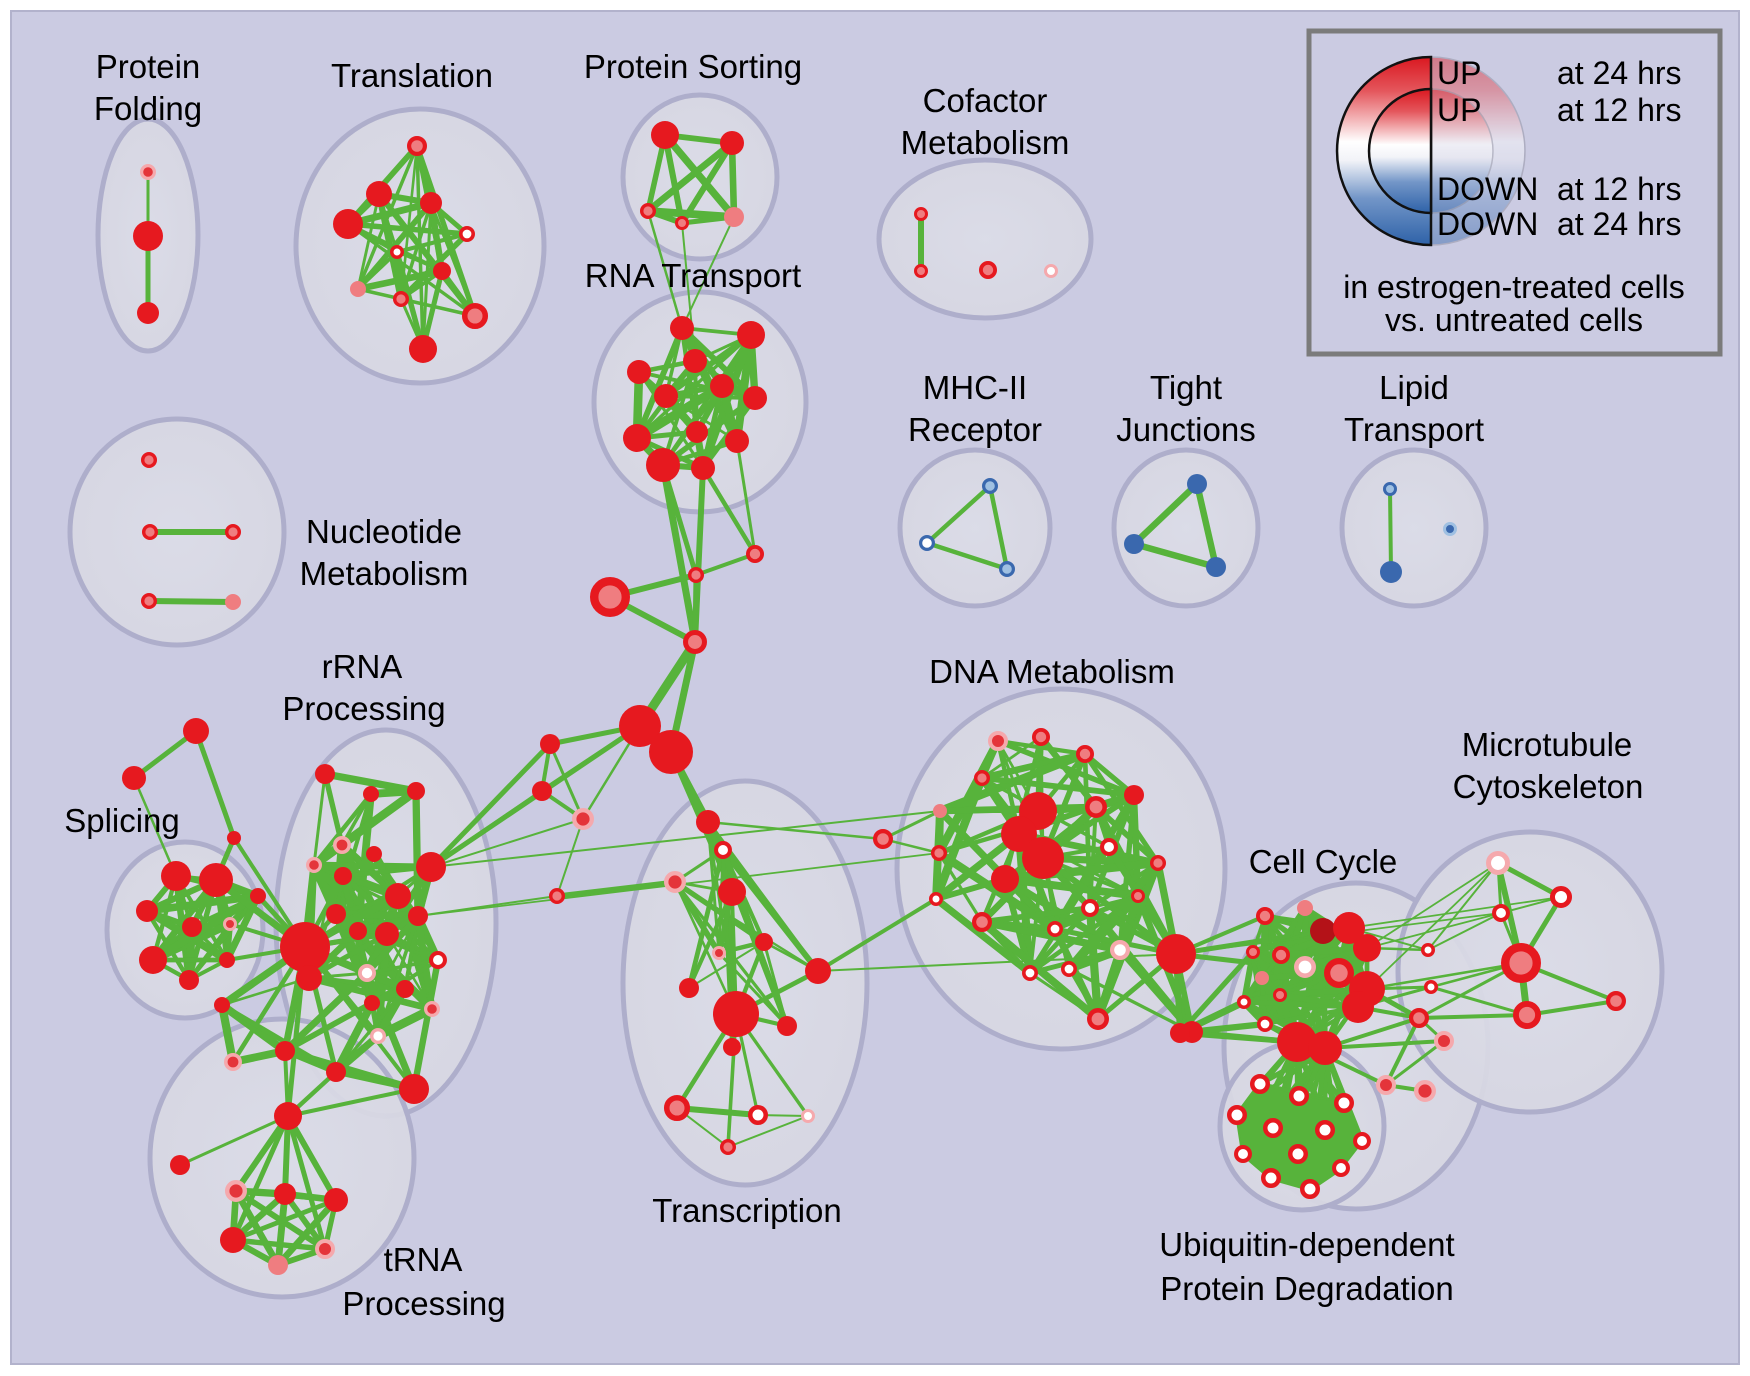 Image resolution: width=1750 pixels, height=1376 pixels. Describe the element at coordinates (1414, 387) in the screenshot. I see `svg-text: Lipid` at that location.